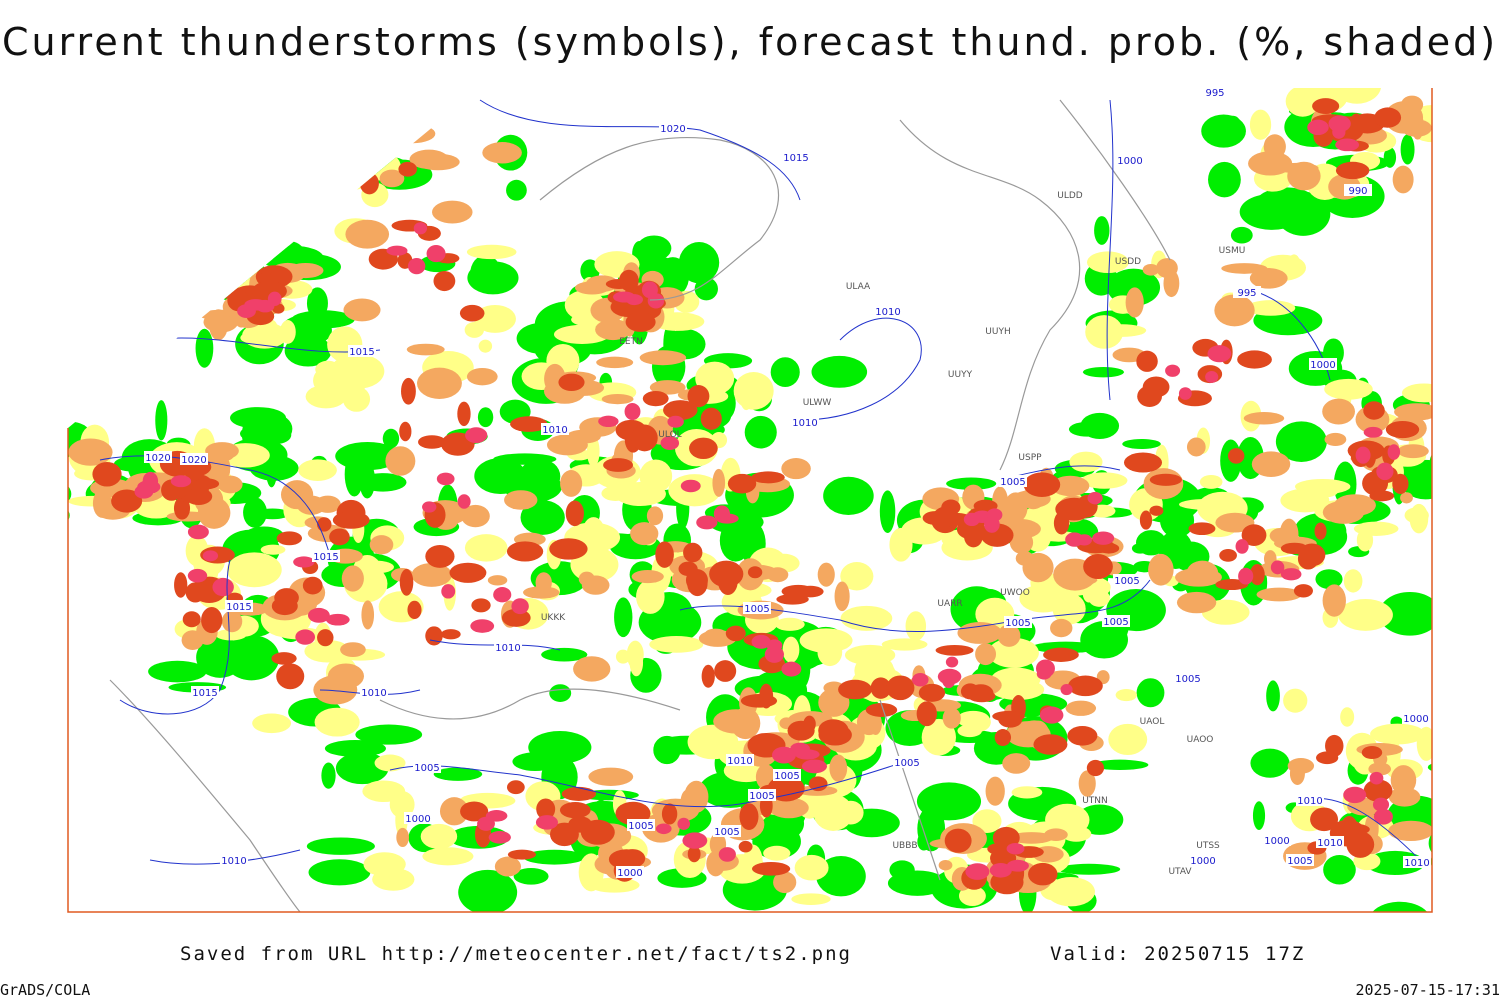  Describe the element at coordinates (1015, 593) in the screenshot. I see `station-code: UWOO` at that location.